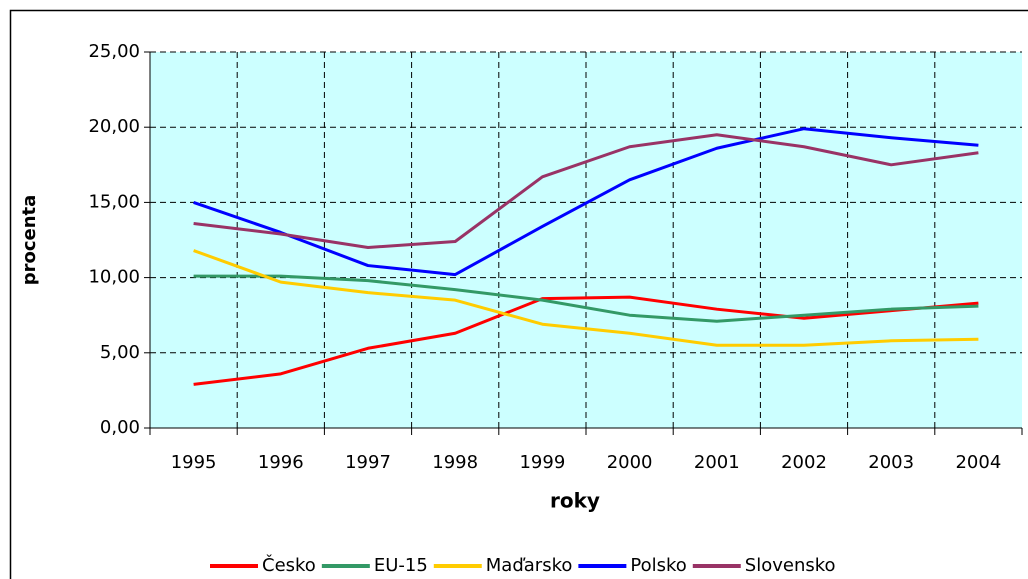 The width and height of the screenshot is (1028, 579). I want to click on legend-label: Maďarsko, so click(529, 565).